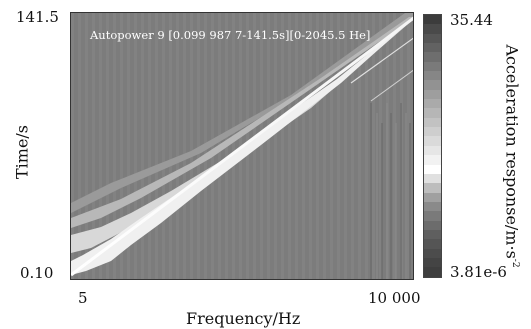 The image size is (531, 329). I want to click on colorbar-title-exponent: -2, so click(514, 263).